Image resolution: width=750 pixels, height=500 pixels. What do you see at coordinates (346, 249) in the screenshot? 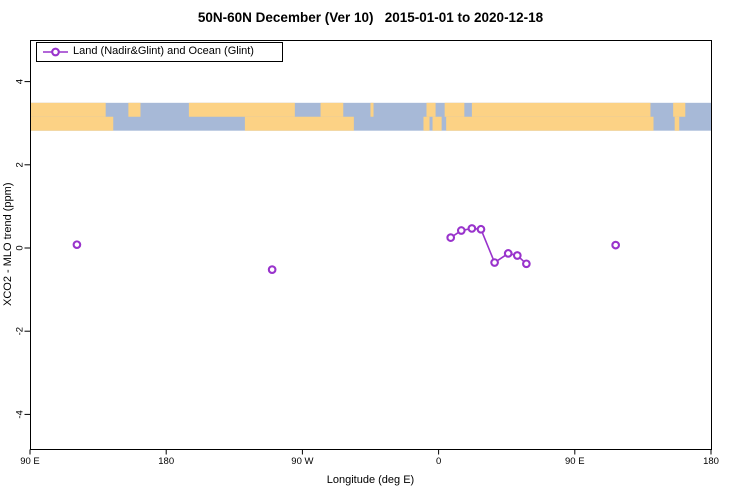
I see `data-series` at bounding box center [346, 249].